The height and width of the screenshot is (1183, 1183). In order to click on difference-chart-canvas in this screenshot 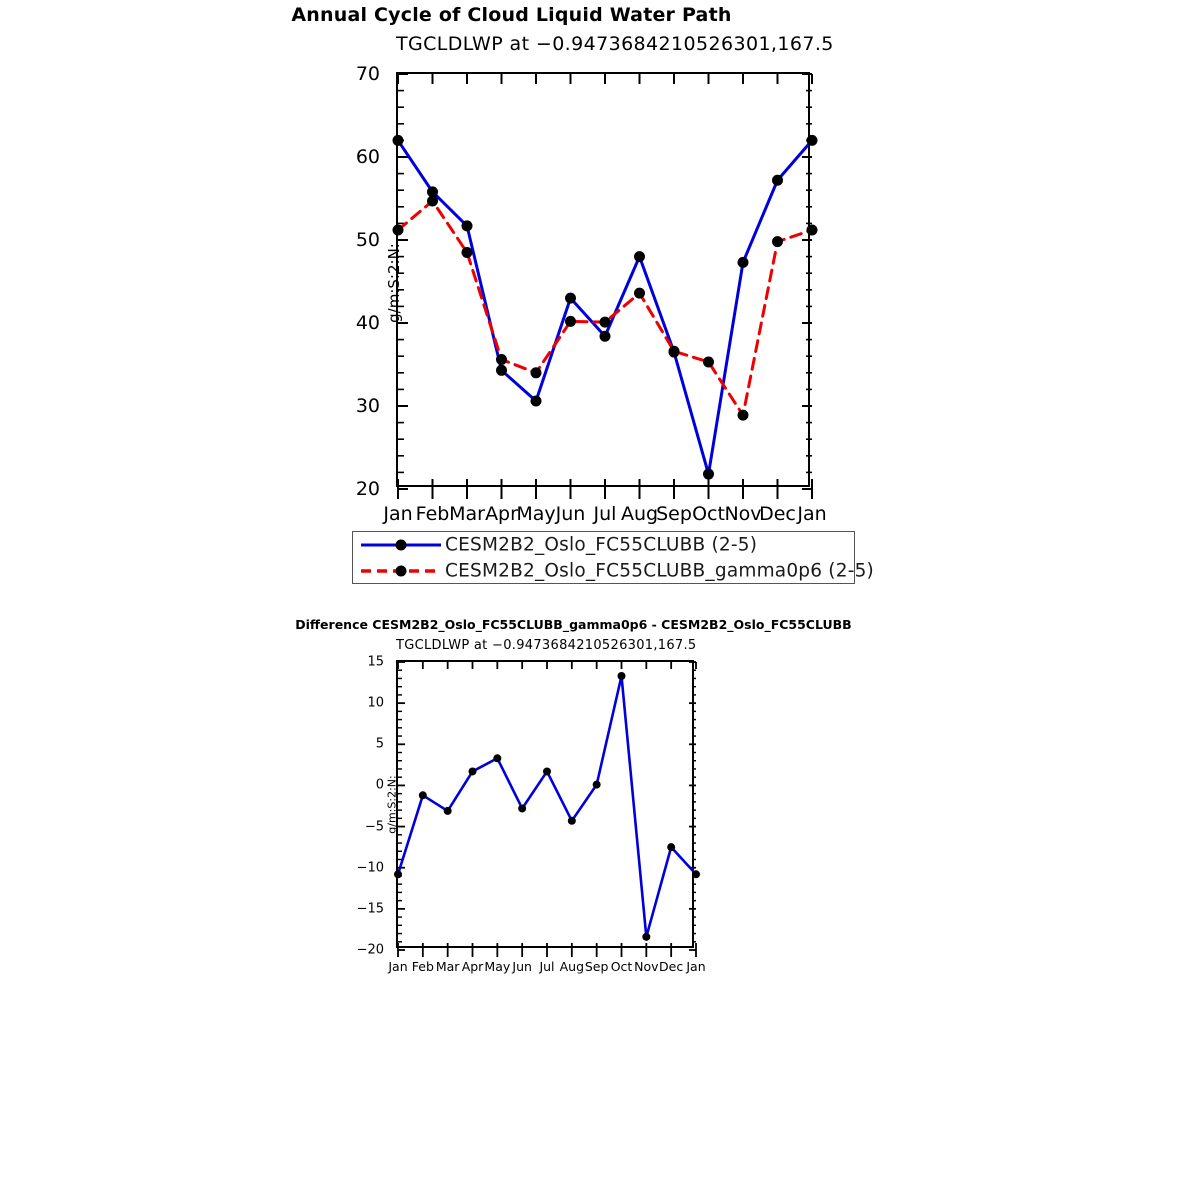, I will do `click(547, 809)`.